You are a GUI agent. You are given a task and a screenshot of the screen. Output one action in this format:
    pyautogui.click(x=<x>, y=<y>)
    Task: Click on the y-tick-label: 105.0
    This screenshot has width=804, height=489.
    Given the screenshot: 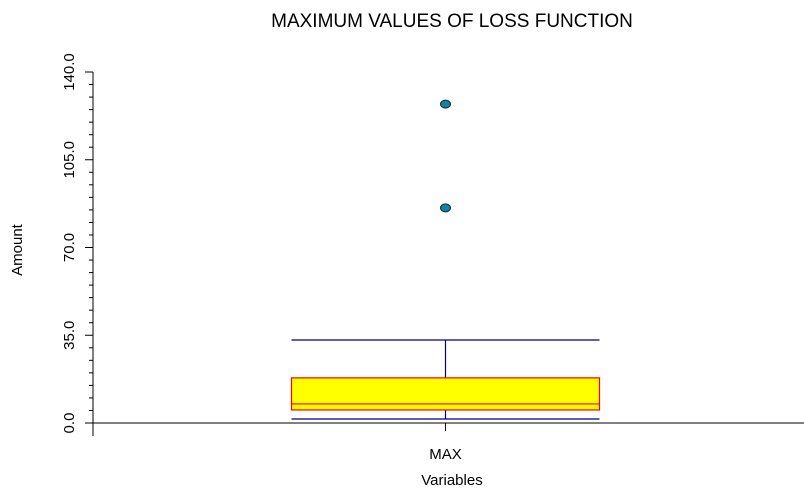 What is the action you would take?
    pyautogui.click(x=69, y=160)
    